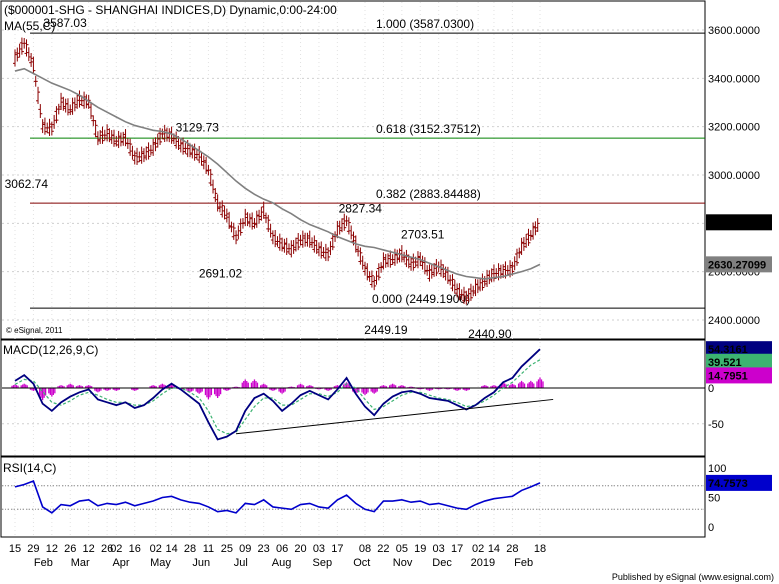 The image size is (779, 584). What do you see at coordinates (728, 484) in the screenshot?
I see `value-box-label: 74.7573` at bounding box center [728, 484].